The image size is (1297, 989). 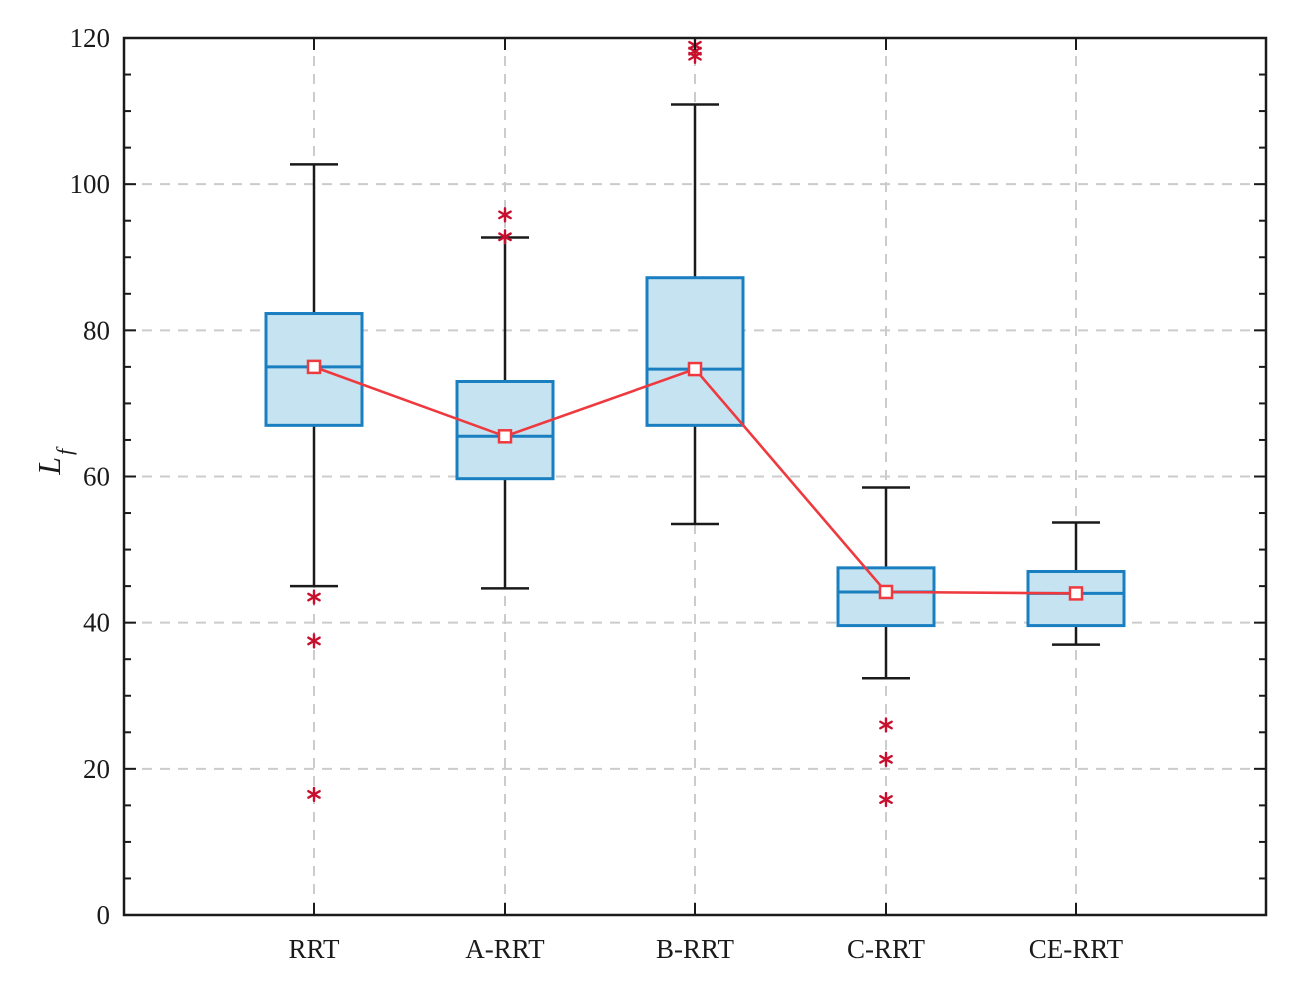 I want to click on box-group-a-rrt, so click(x=505, y=398).